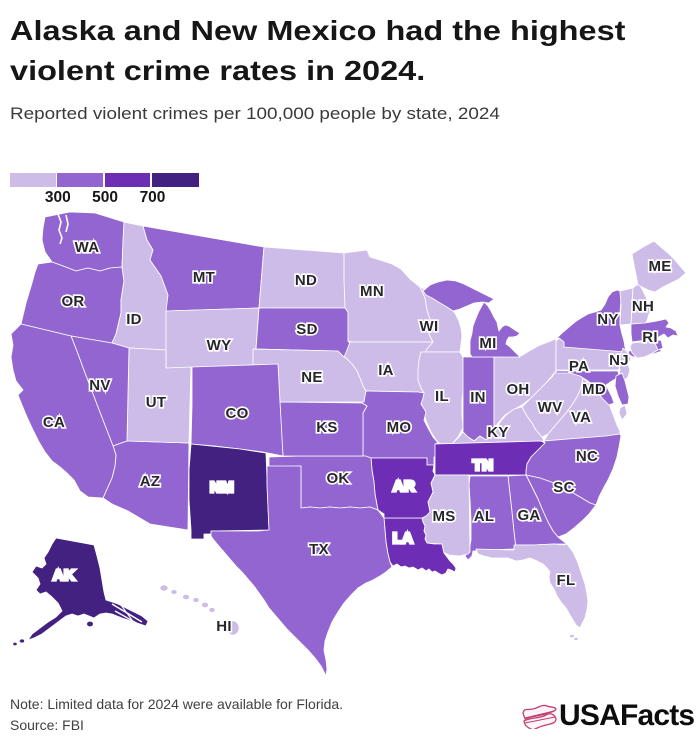  I want to click on svg-text: HI, so click(224, 626).